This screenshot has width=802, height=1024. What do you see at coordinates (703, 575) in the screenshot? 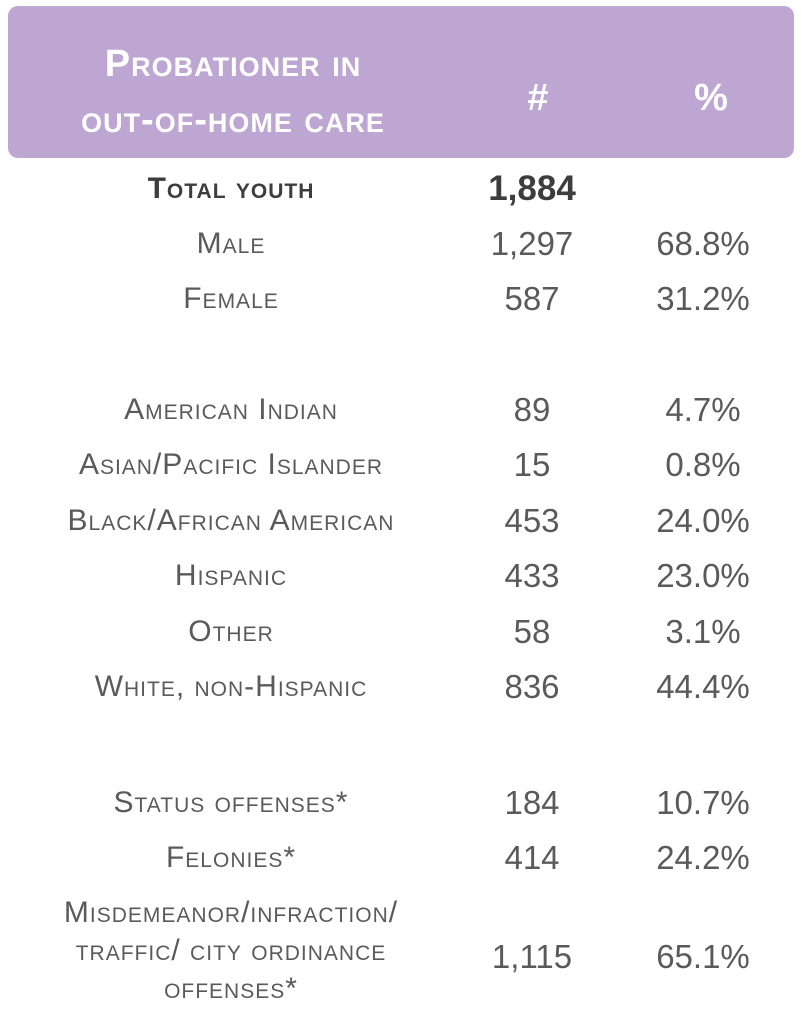
I see `row-percent: 23.0%` at bounding box center [703, 575].